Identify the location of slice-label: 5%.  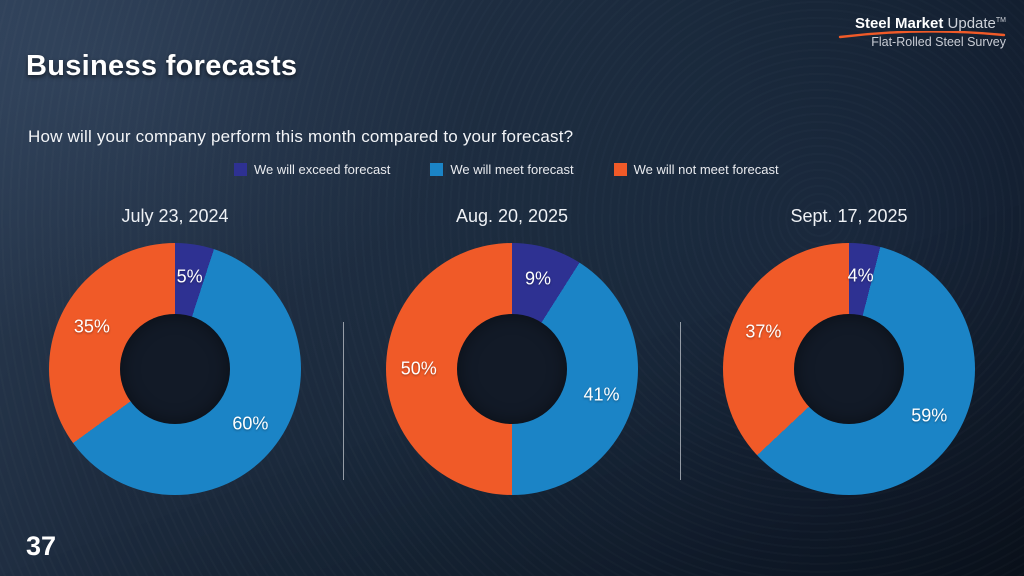
(189, 276).